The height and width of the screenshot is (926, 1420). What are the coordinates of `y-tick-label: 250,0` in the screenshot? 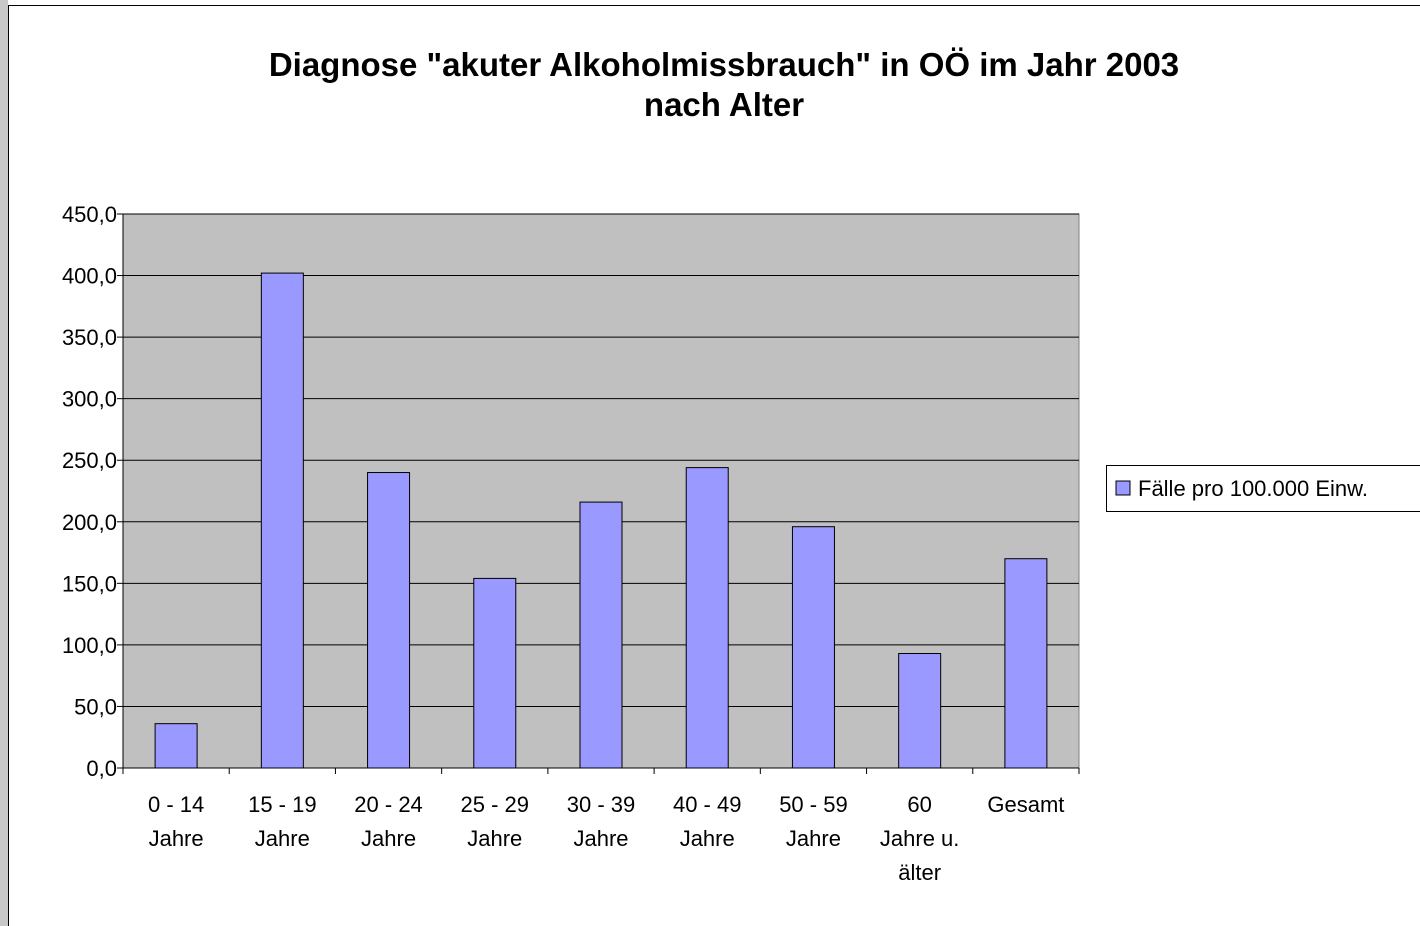 It's located at (89, 460).